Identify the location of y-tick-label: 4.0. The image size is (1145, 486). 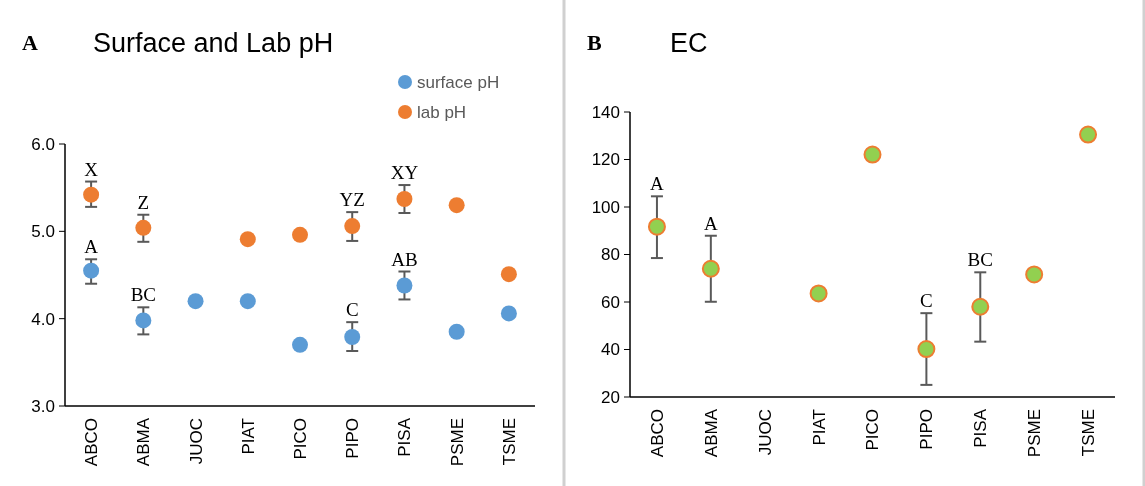
(43, 319).